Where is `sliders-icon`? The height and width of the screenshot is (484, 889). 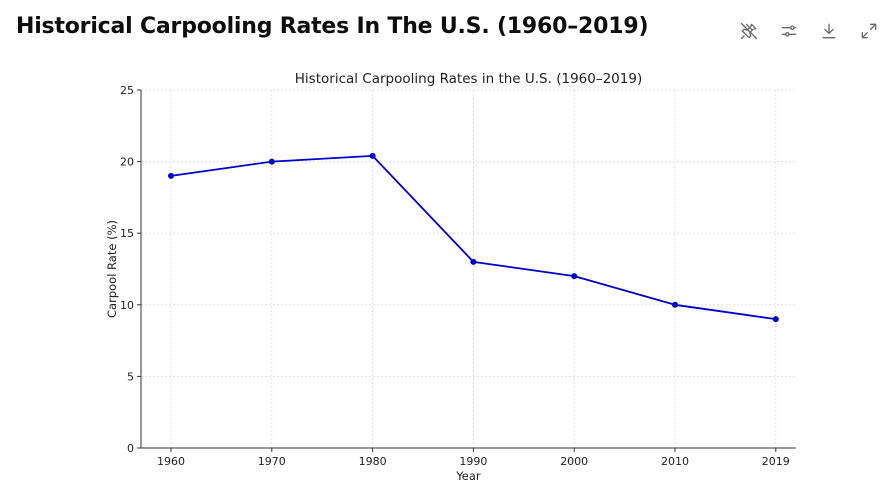
sliders-icon is located at coordinates (789, 31).